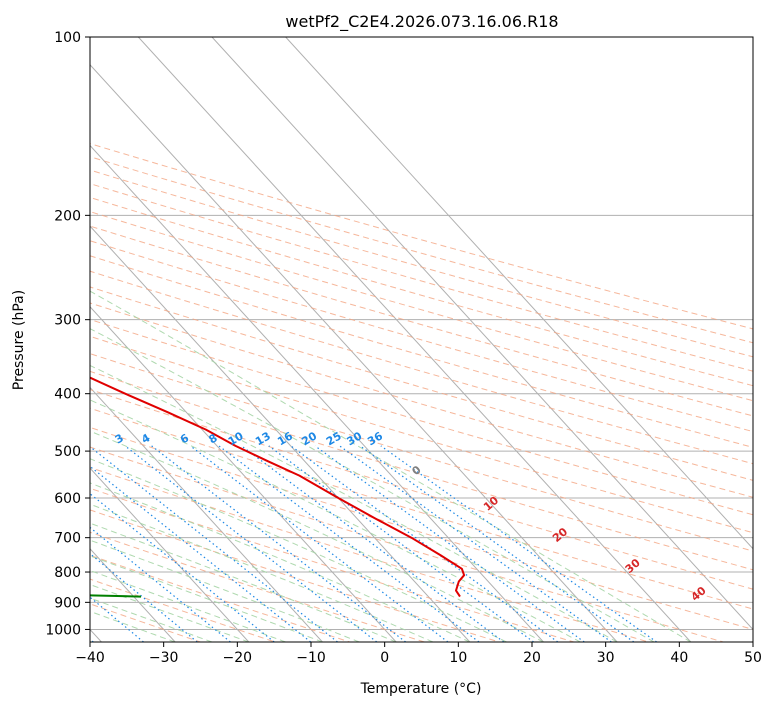 Image resolution: width=775 pixels, height=708 pixels. Describe the element at coordinates (19, 340) in the screenshot. I see `y-axis-label: Pressure (hPa)` at that location.